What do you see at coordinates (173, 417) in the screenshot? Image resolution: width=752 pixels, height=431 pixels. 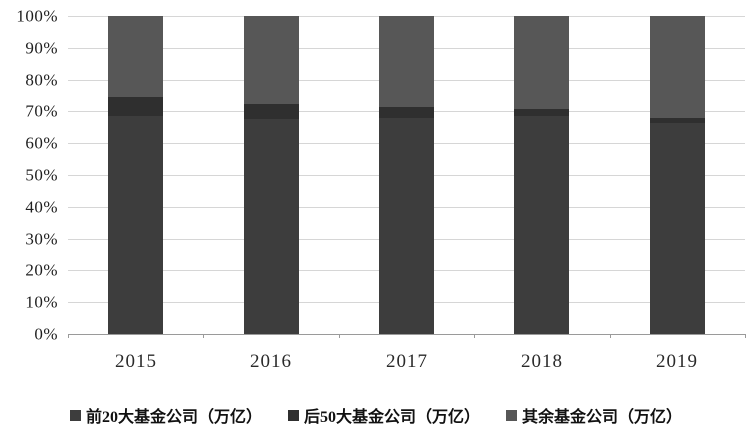 I see `legend-label: 前20大基金公司（万亿）` at bounding box center [173, 417].